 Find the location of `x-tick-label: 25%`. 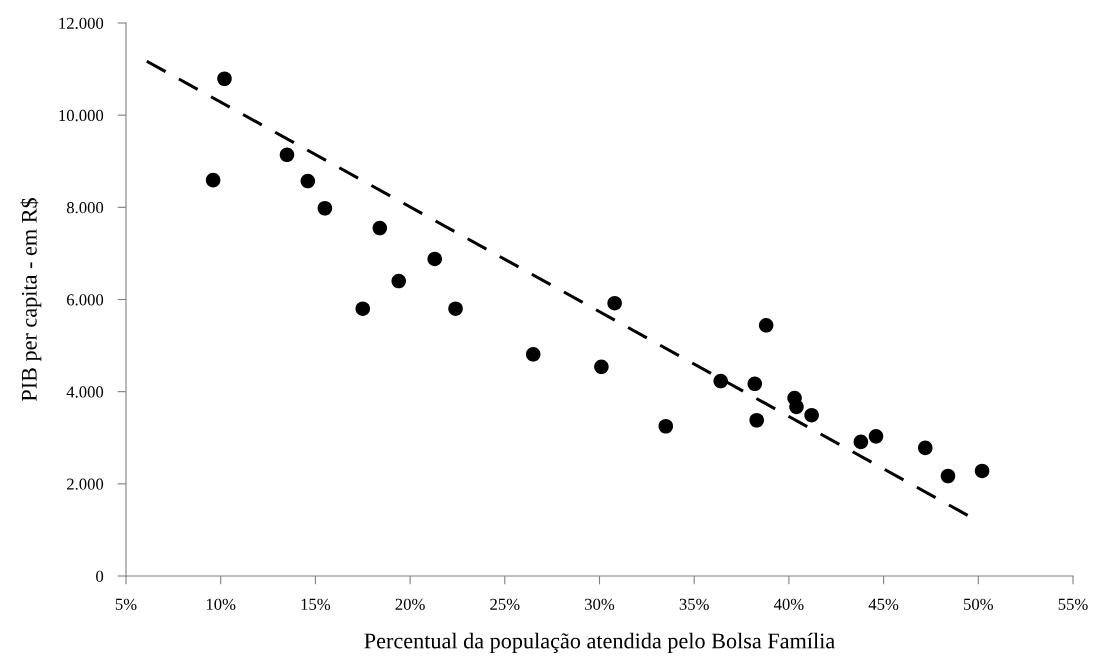

x-tick-label: 25% is located at coordinates (505, 604).